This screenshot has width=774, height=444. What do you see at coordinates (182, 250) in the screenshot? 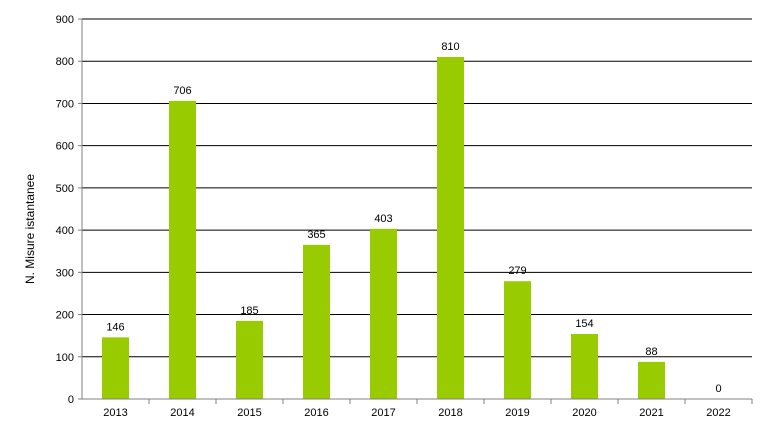
I see `bar-2014` at bounding box center [182, 250].